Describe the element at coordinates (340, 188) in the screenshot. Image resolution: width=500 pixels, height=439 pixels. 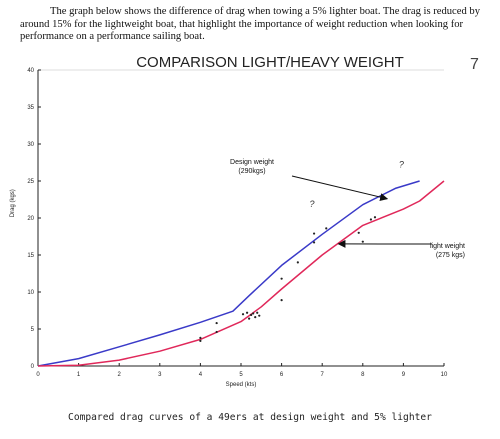
I see `annotation-arrow` at that location.